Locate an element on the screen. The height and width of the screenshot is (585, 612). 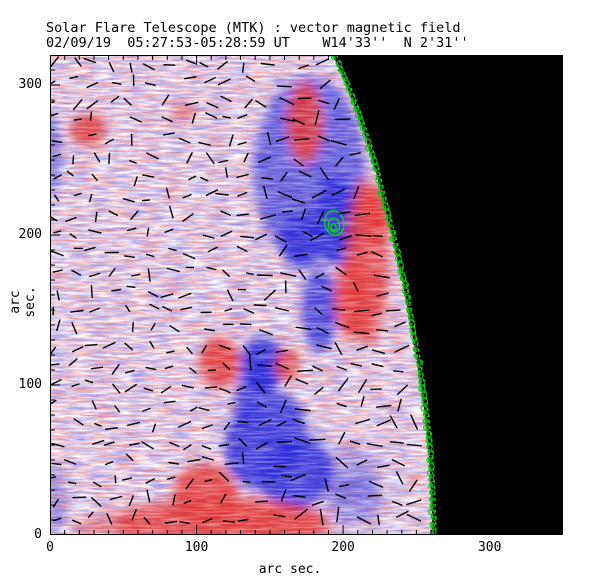
limb-red-specks is located at coordinates (384, 295).